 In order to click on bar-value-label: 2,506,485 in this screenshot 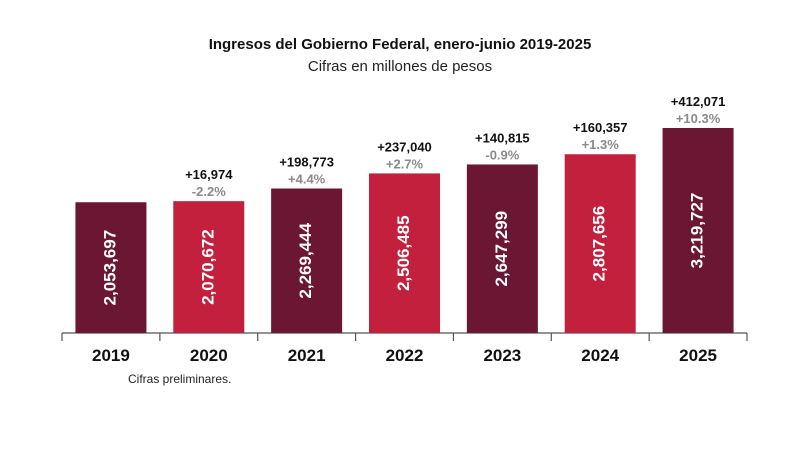, I will do `click(403, 253)`.